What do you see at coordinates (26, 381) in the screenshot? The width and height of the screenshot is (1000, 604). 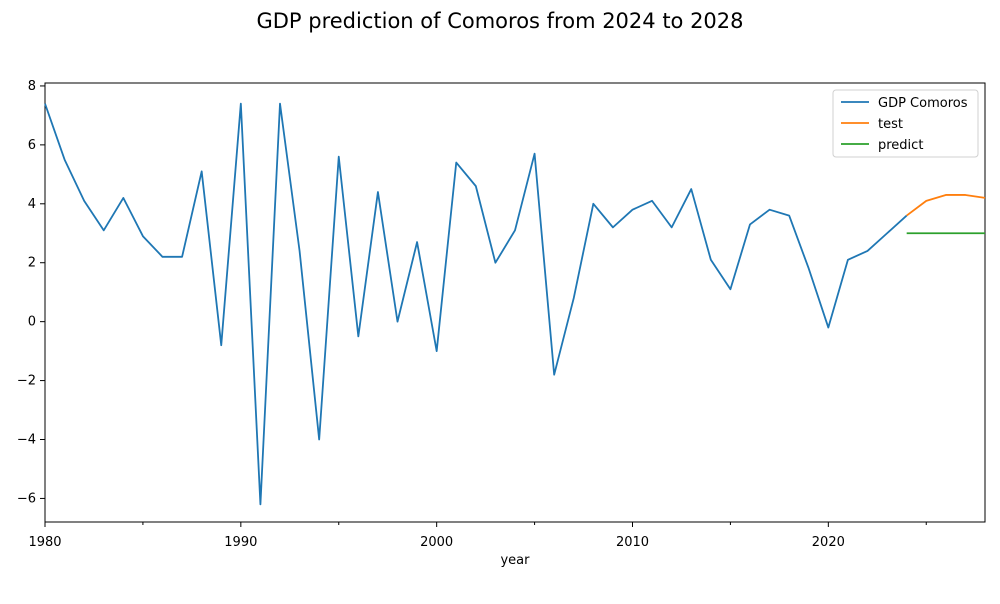 I see `y-tick-label: −2` at bounding box center [26, 381].